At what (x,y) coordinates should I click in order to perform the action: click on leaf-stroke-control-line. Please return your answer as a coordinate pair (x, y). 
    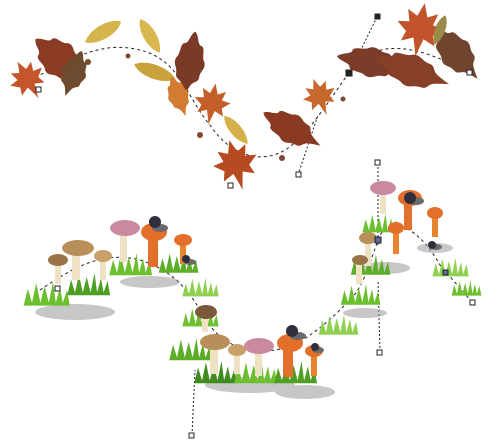
    Looking at the image, I should click on (308, 145).